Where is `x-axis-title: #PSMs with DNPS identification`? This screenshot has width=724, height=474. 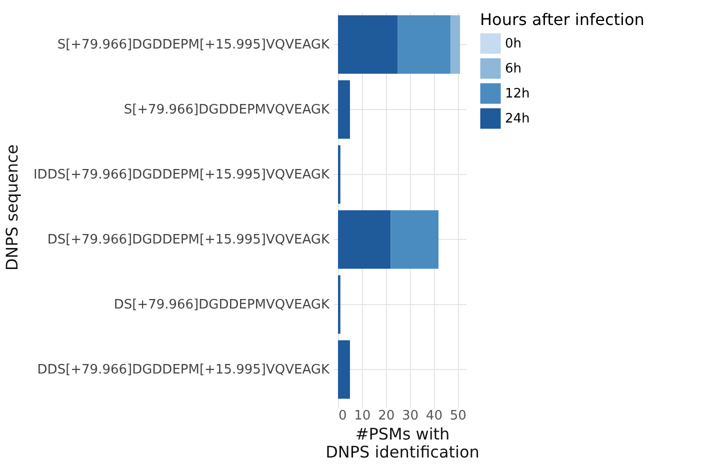
x-axis-title: #PSMs with DNPS identification is located at coordinates (403, 443).